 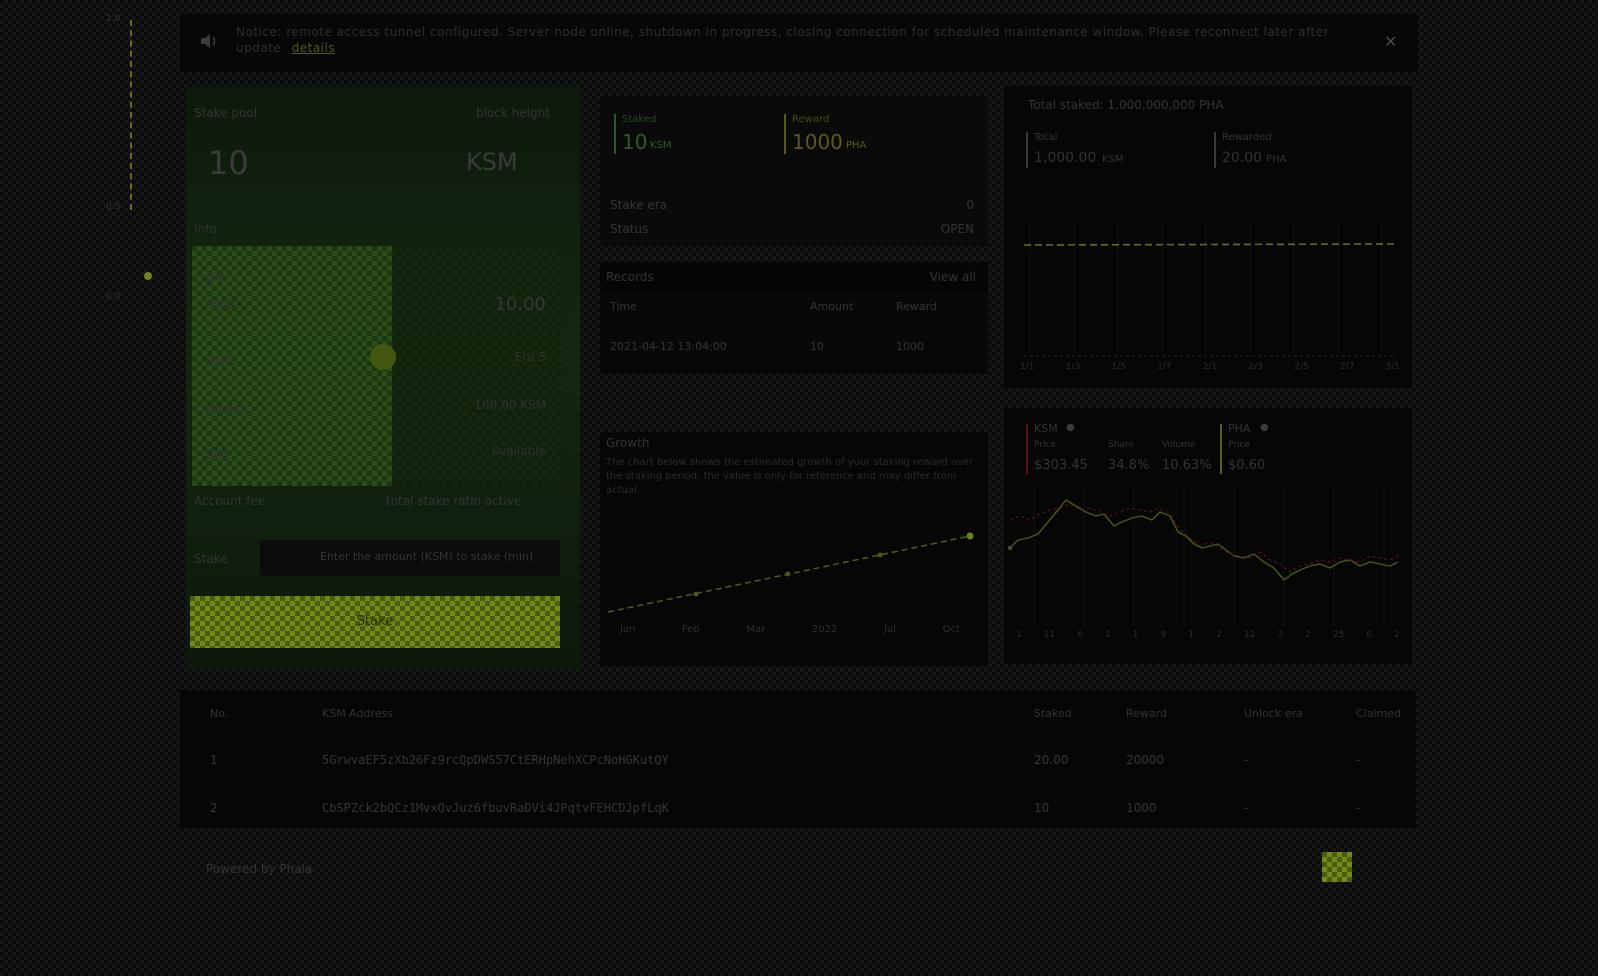 What do you see at coordinates (890, 629) in the screenshot?
I see `growth-x-label: Jul` at bounding box center [890, 629].